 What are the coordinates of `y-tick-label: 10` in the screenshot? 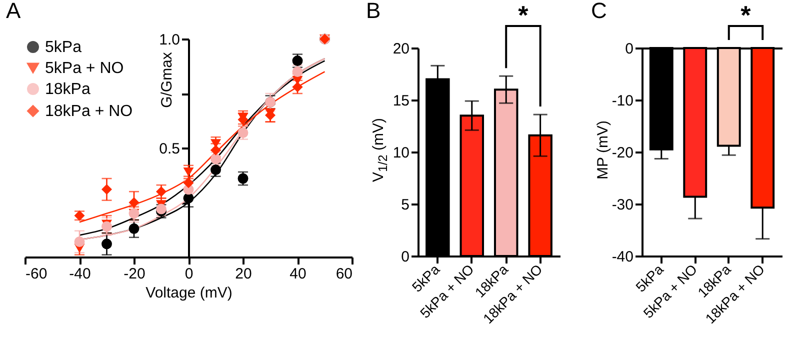 It's located at (401, 153).